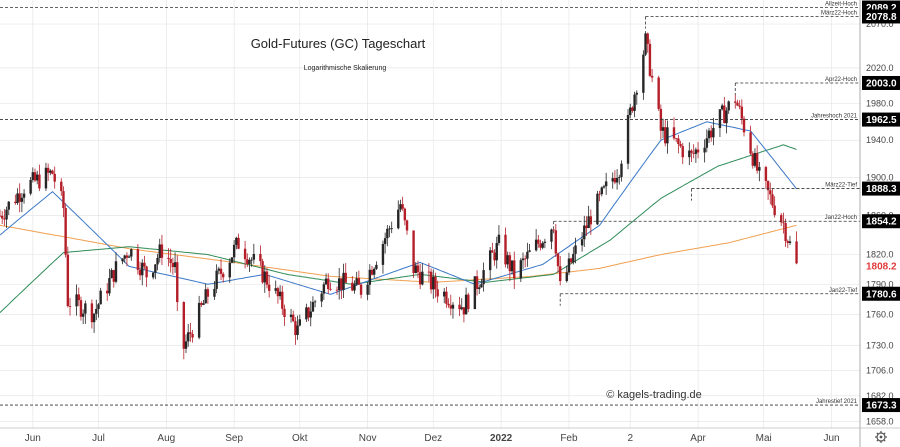 This screenshot has height=447, width=900. I want to click on x-tick-label: Mai, so click(764, 438).